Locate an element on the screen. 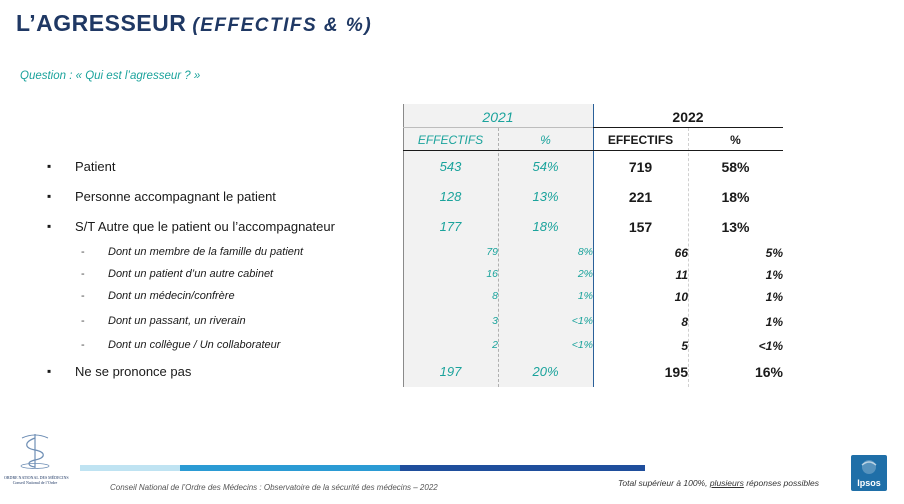 This screenshot has height=504, width=904. cell-effectifs-2021: 8 is located at coordinates (495, 296).